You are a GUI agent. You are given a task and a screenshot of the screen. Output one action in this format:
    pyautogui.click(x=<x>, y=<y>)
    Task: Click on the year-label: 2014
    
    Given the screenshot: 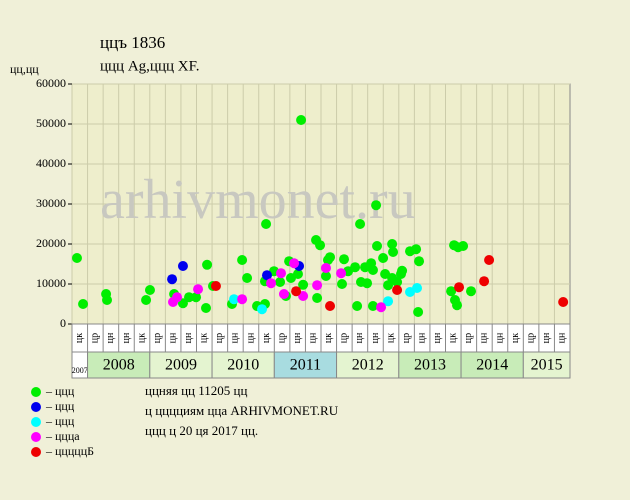 What is the action you would take?
    pyautogui.click(x=492, y=365)
    